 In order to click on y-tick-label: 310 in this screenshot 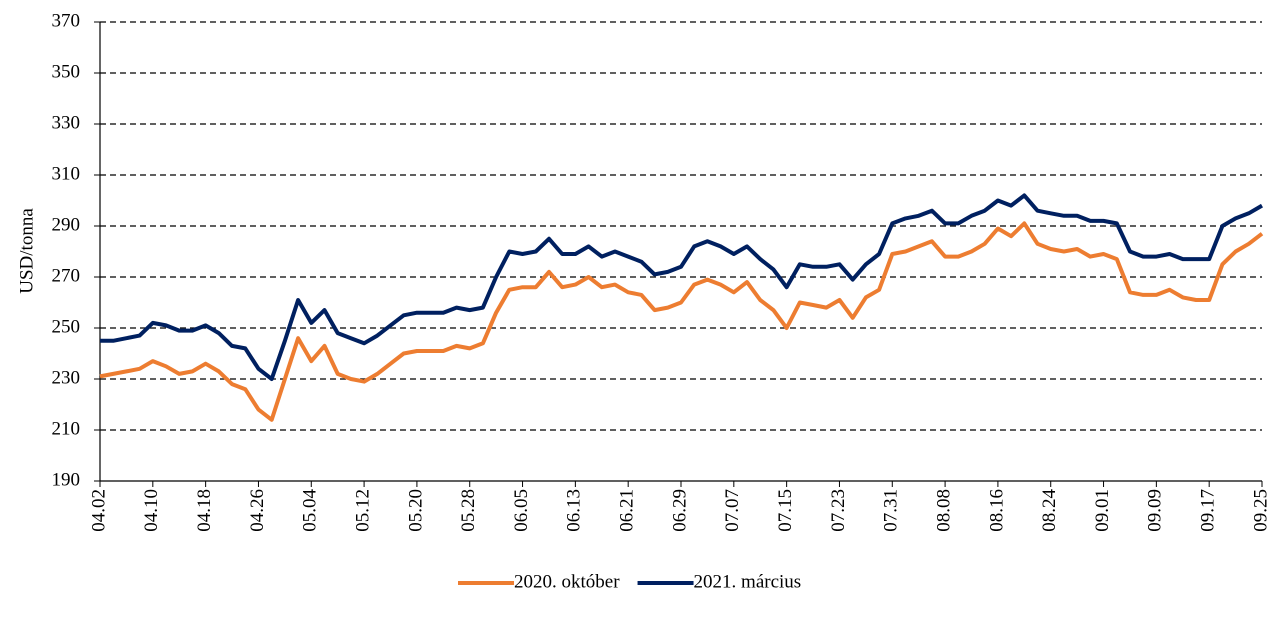, I will do `click(66, 173)`.